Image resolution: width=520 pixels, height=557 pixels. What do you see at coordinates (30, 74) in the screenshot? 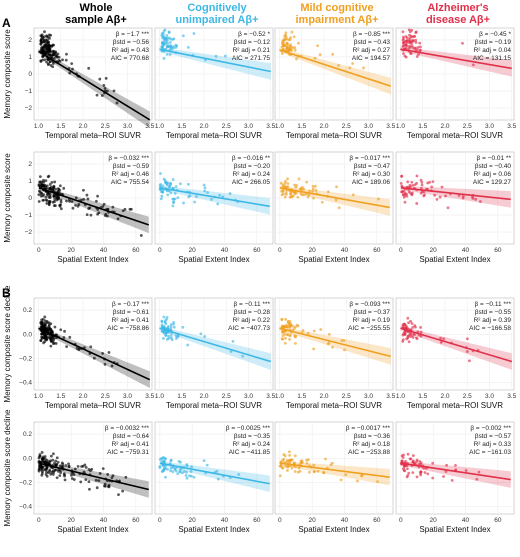
I see `y-tick-label: 0` at bounding box center [30, 74].